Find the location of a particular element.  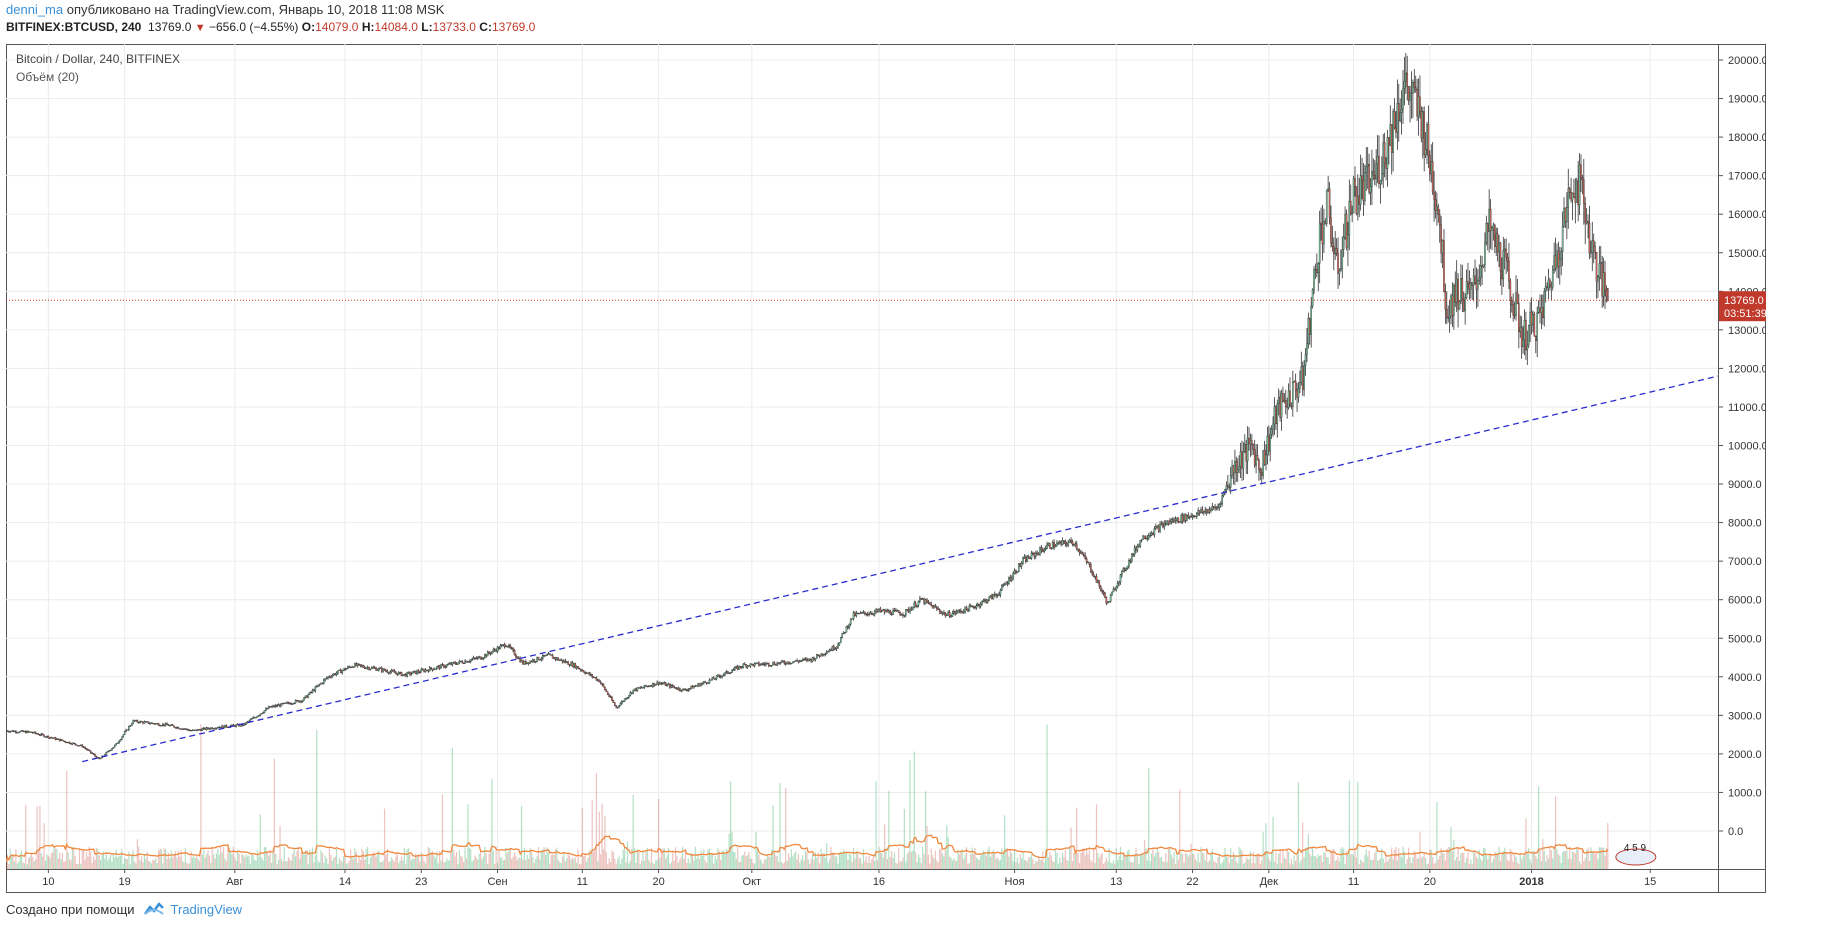

y-tick-label: 5000.0 is located at coordinates (1745, 639).